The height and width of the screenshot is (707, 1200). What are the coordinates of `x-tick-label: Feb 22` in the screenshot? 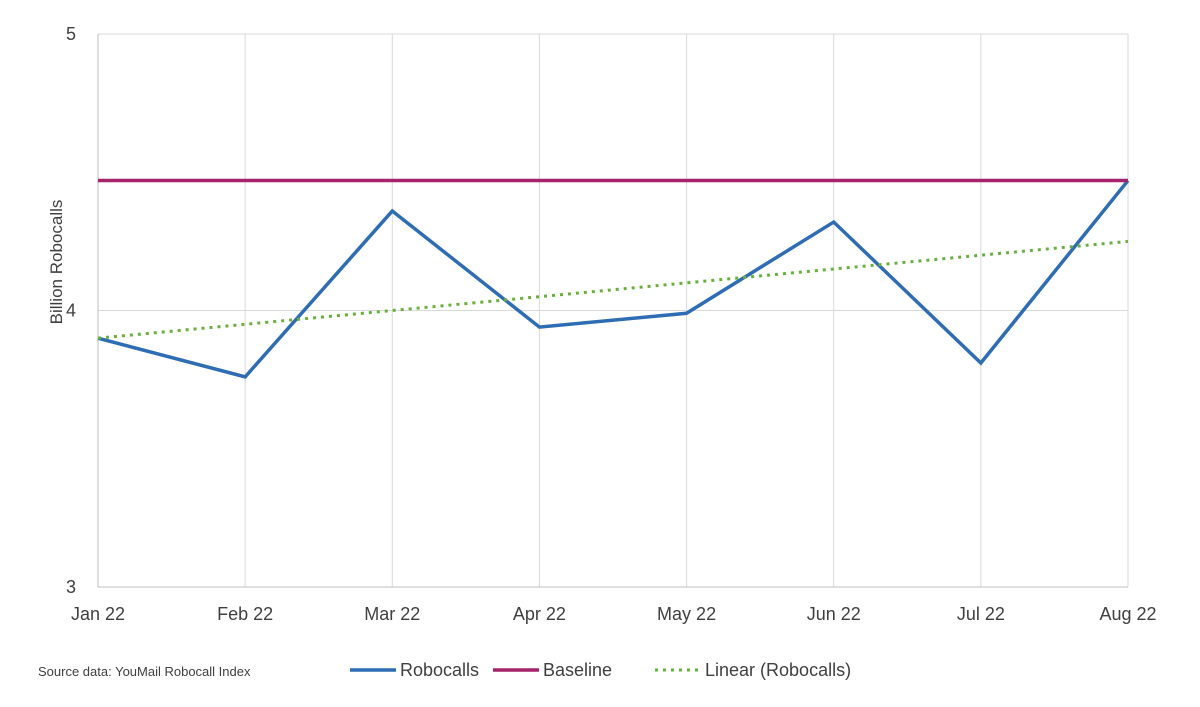 It's located at (245, 614).